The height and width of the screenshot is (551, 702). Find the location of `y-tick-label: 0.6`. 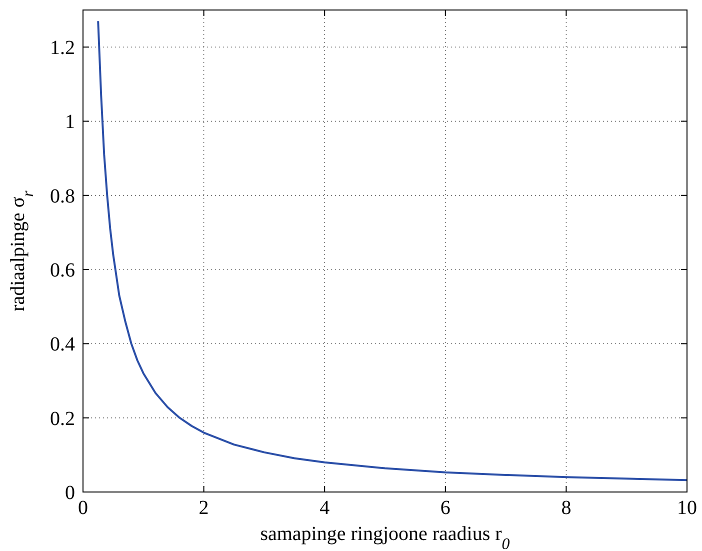

y-tick-label: 0.6 is located at coordinates (62, 271).